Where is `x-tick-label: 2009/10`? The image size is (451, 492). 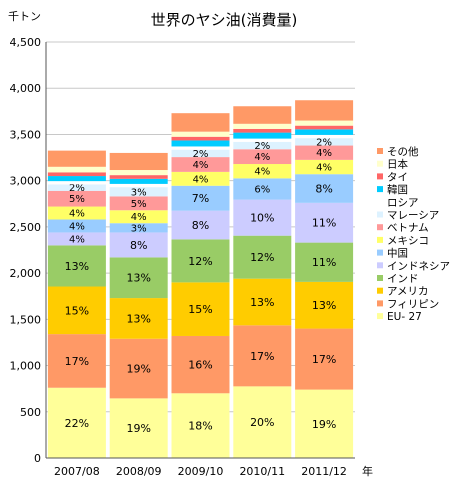 x-tick-label: 2009/10 is located at coordinates (201, 471).